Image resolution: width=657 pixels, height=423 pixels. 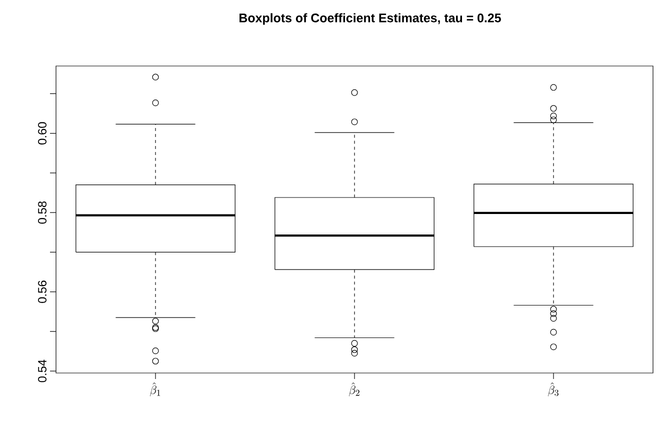 What do you see at coordinates (155, 389) in the screenshot?
I see `x-tick-label: $\hat{\beta}_1$` at bounding box center [155, 389].